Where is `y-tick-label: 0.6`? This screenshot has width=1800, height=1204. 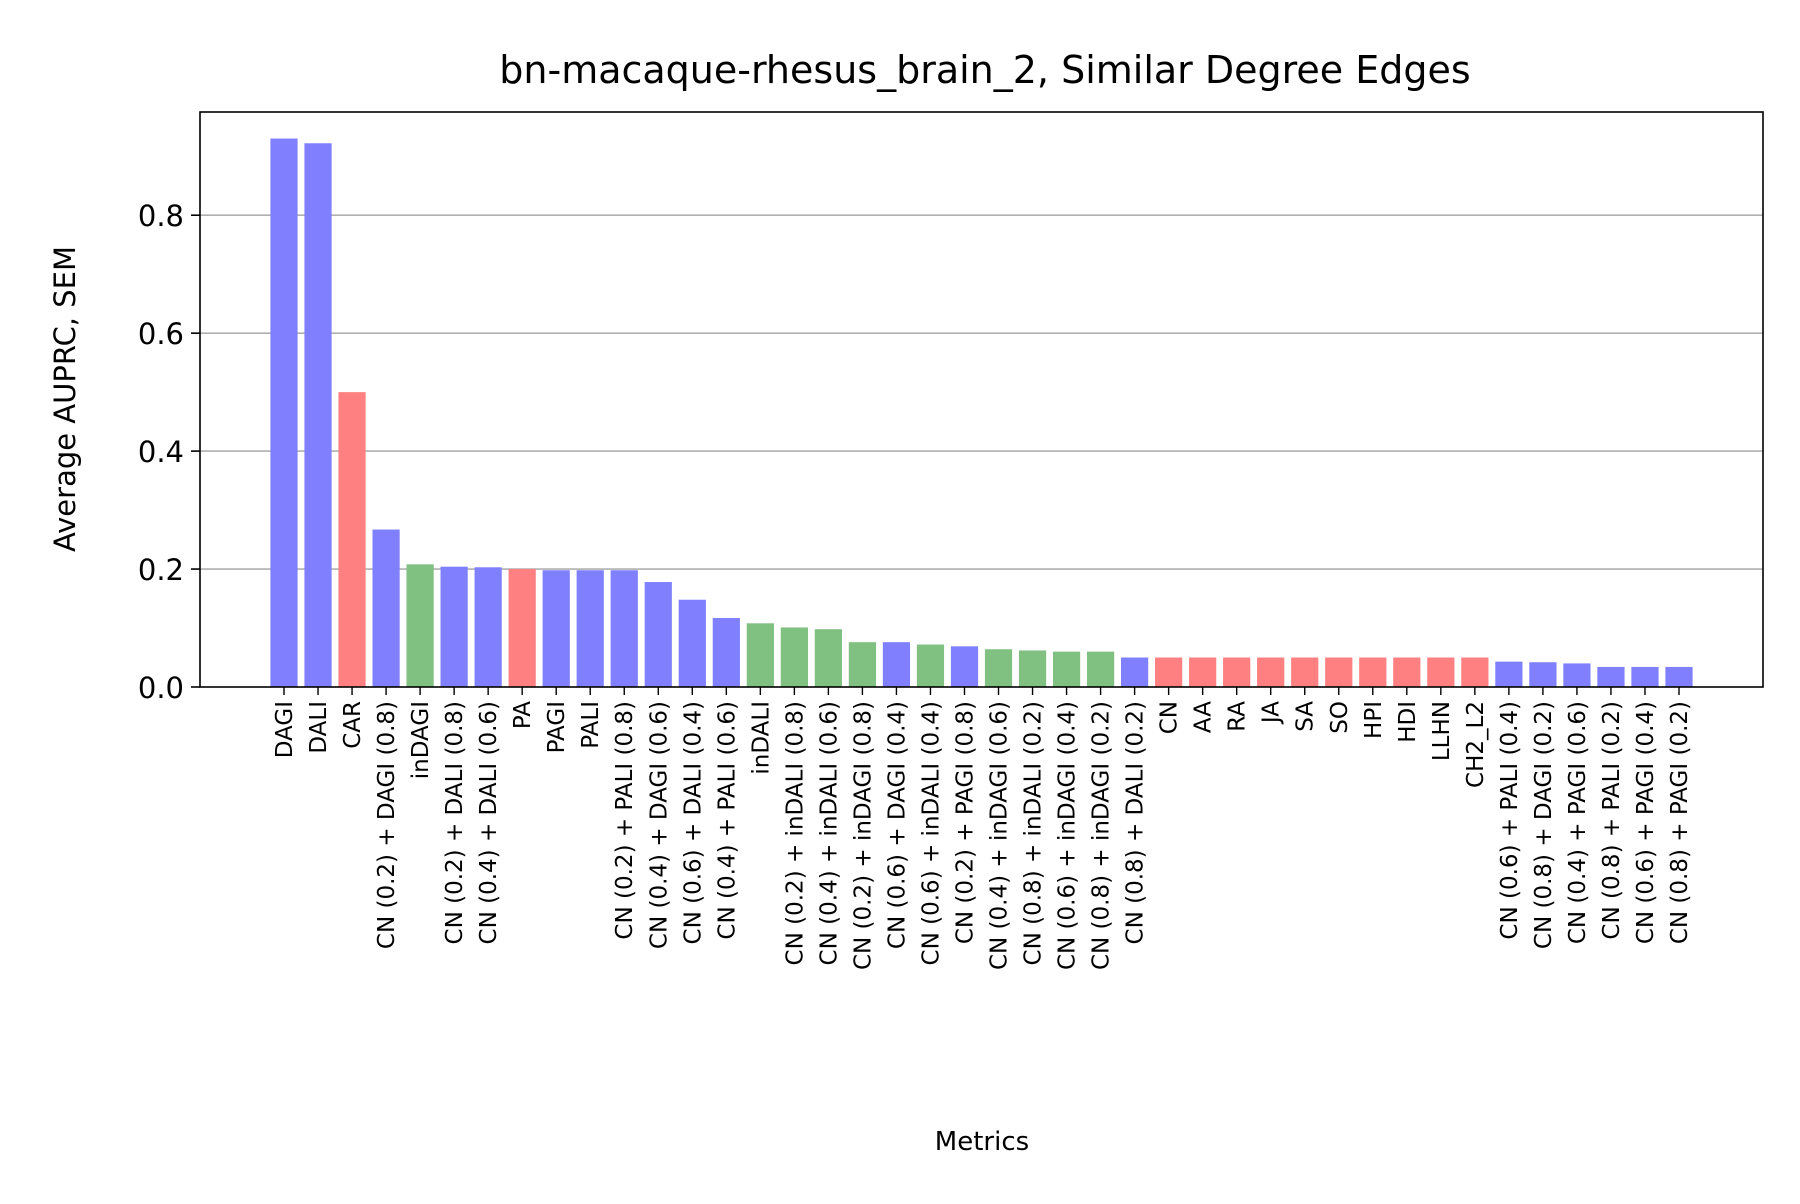 y-tick-label: 0.6 is located at coordinates (161, 334).